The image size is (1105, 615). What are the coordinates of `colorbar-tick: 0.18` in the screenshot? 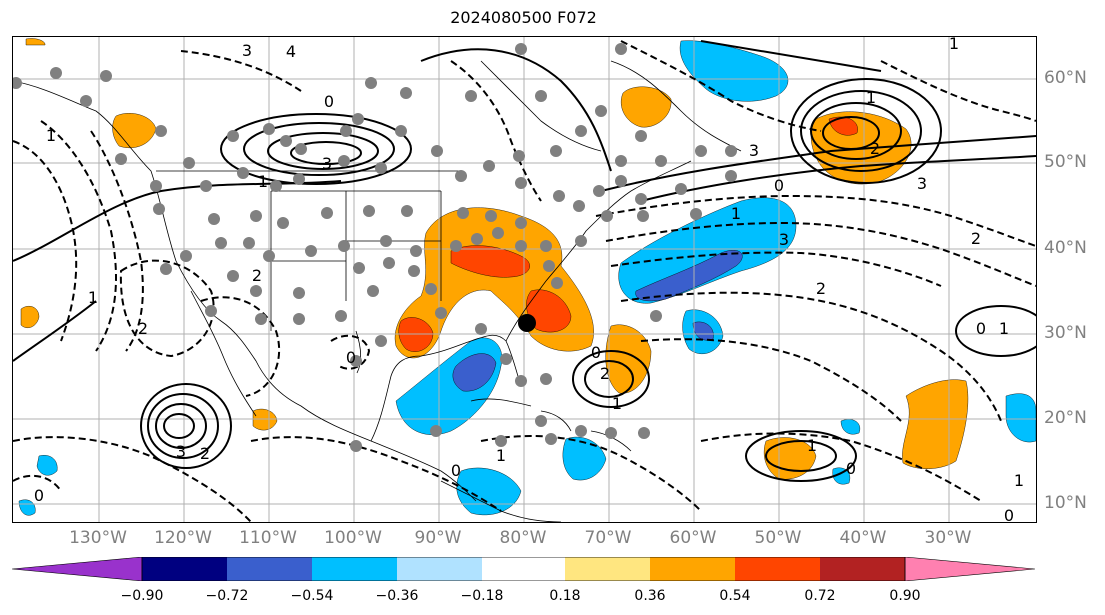 It's located at (565, 596).